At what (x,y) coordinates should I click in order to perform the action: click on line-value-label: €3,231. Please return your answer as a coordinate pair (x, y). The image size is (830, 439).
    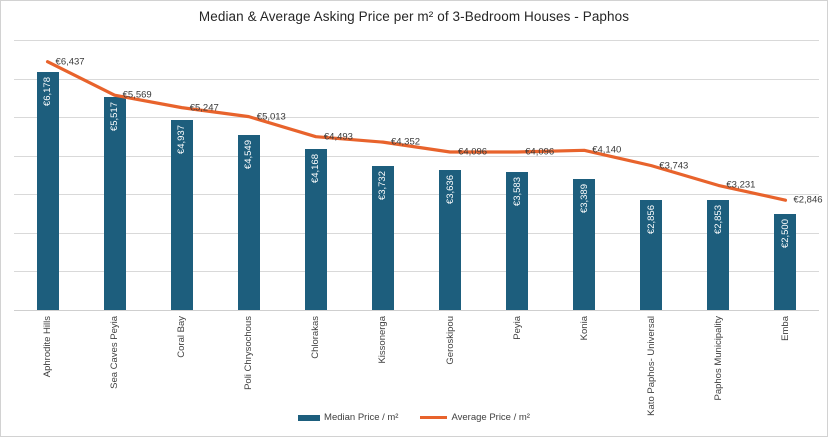
    Looking at the image, I should click on (741, 185).